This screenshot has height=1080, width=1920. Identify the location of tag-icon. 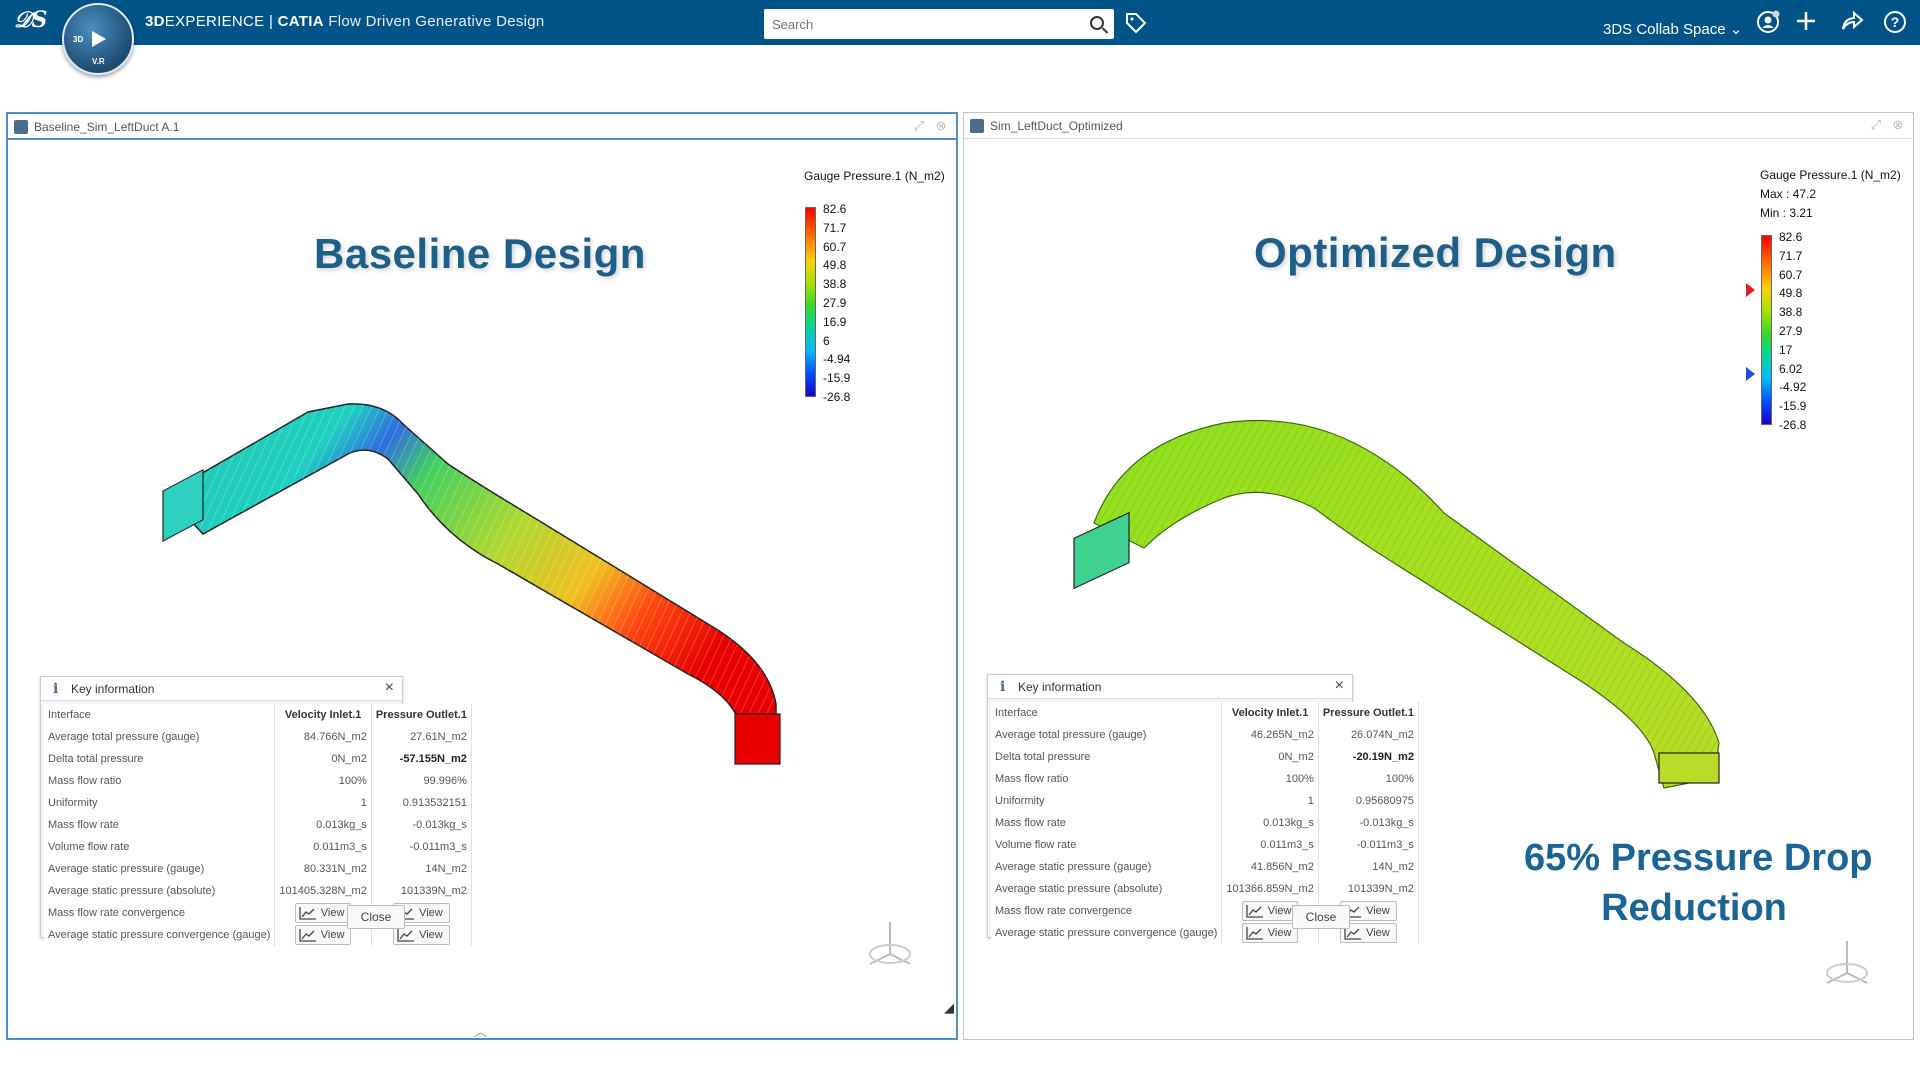
(1136, 23).